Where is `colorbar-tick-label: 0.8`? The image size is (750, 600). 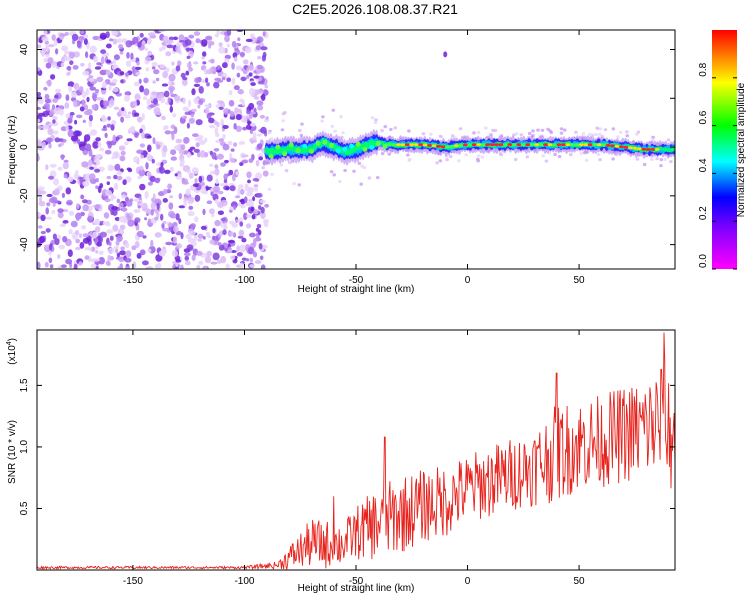 colorbar-tick-label: 0.8 is located at coordinates (703, 69).